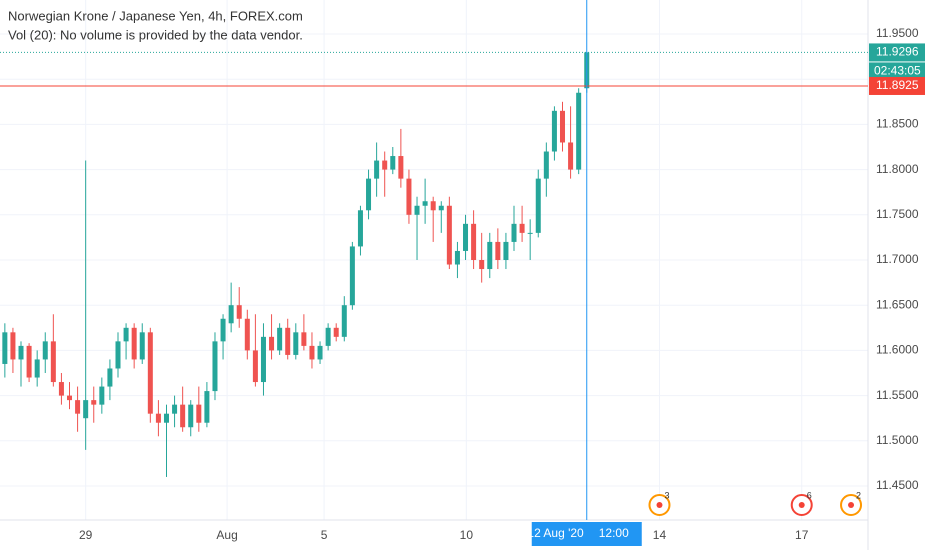 The height and width of the screenshot is (550, 932). Describe the element at coordinates (666, 495) in the screenshot. I see `event-count: 3` at that location.